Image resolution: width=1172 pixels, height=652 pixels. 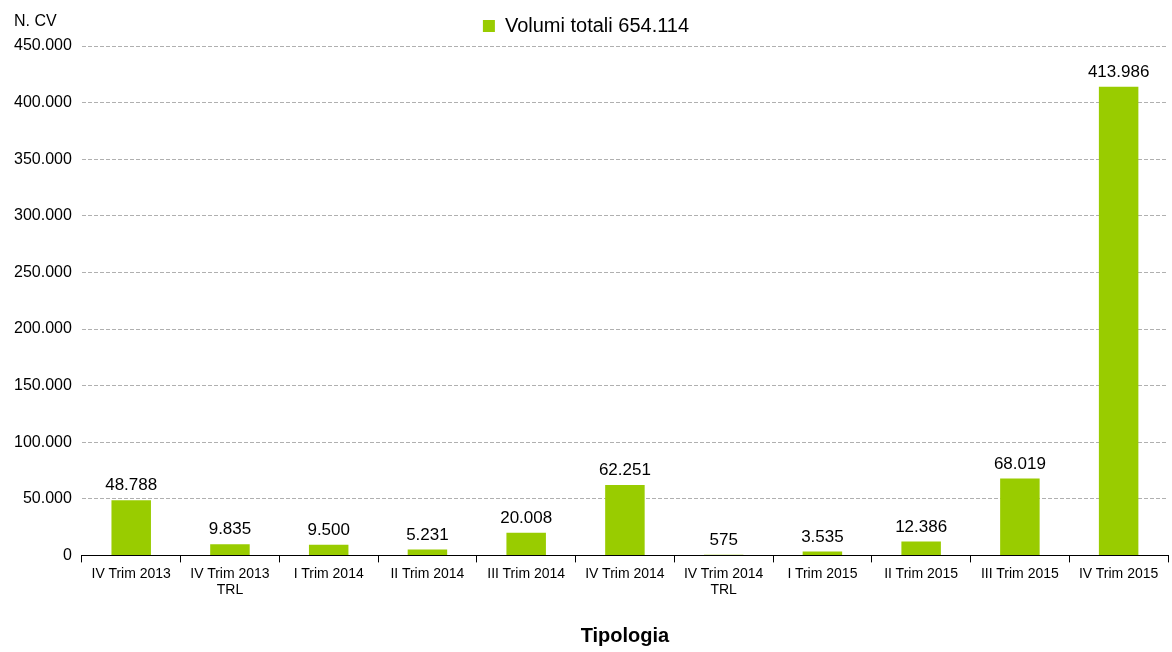 What do you see at coordinates (131, 485) in the screenshot?
I see `data-label: 48.788` at bounding box center [131, 485].